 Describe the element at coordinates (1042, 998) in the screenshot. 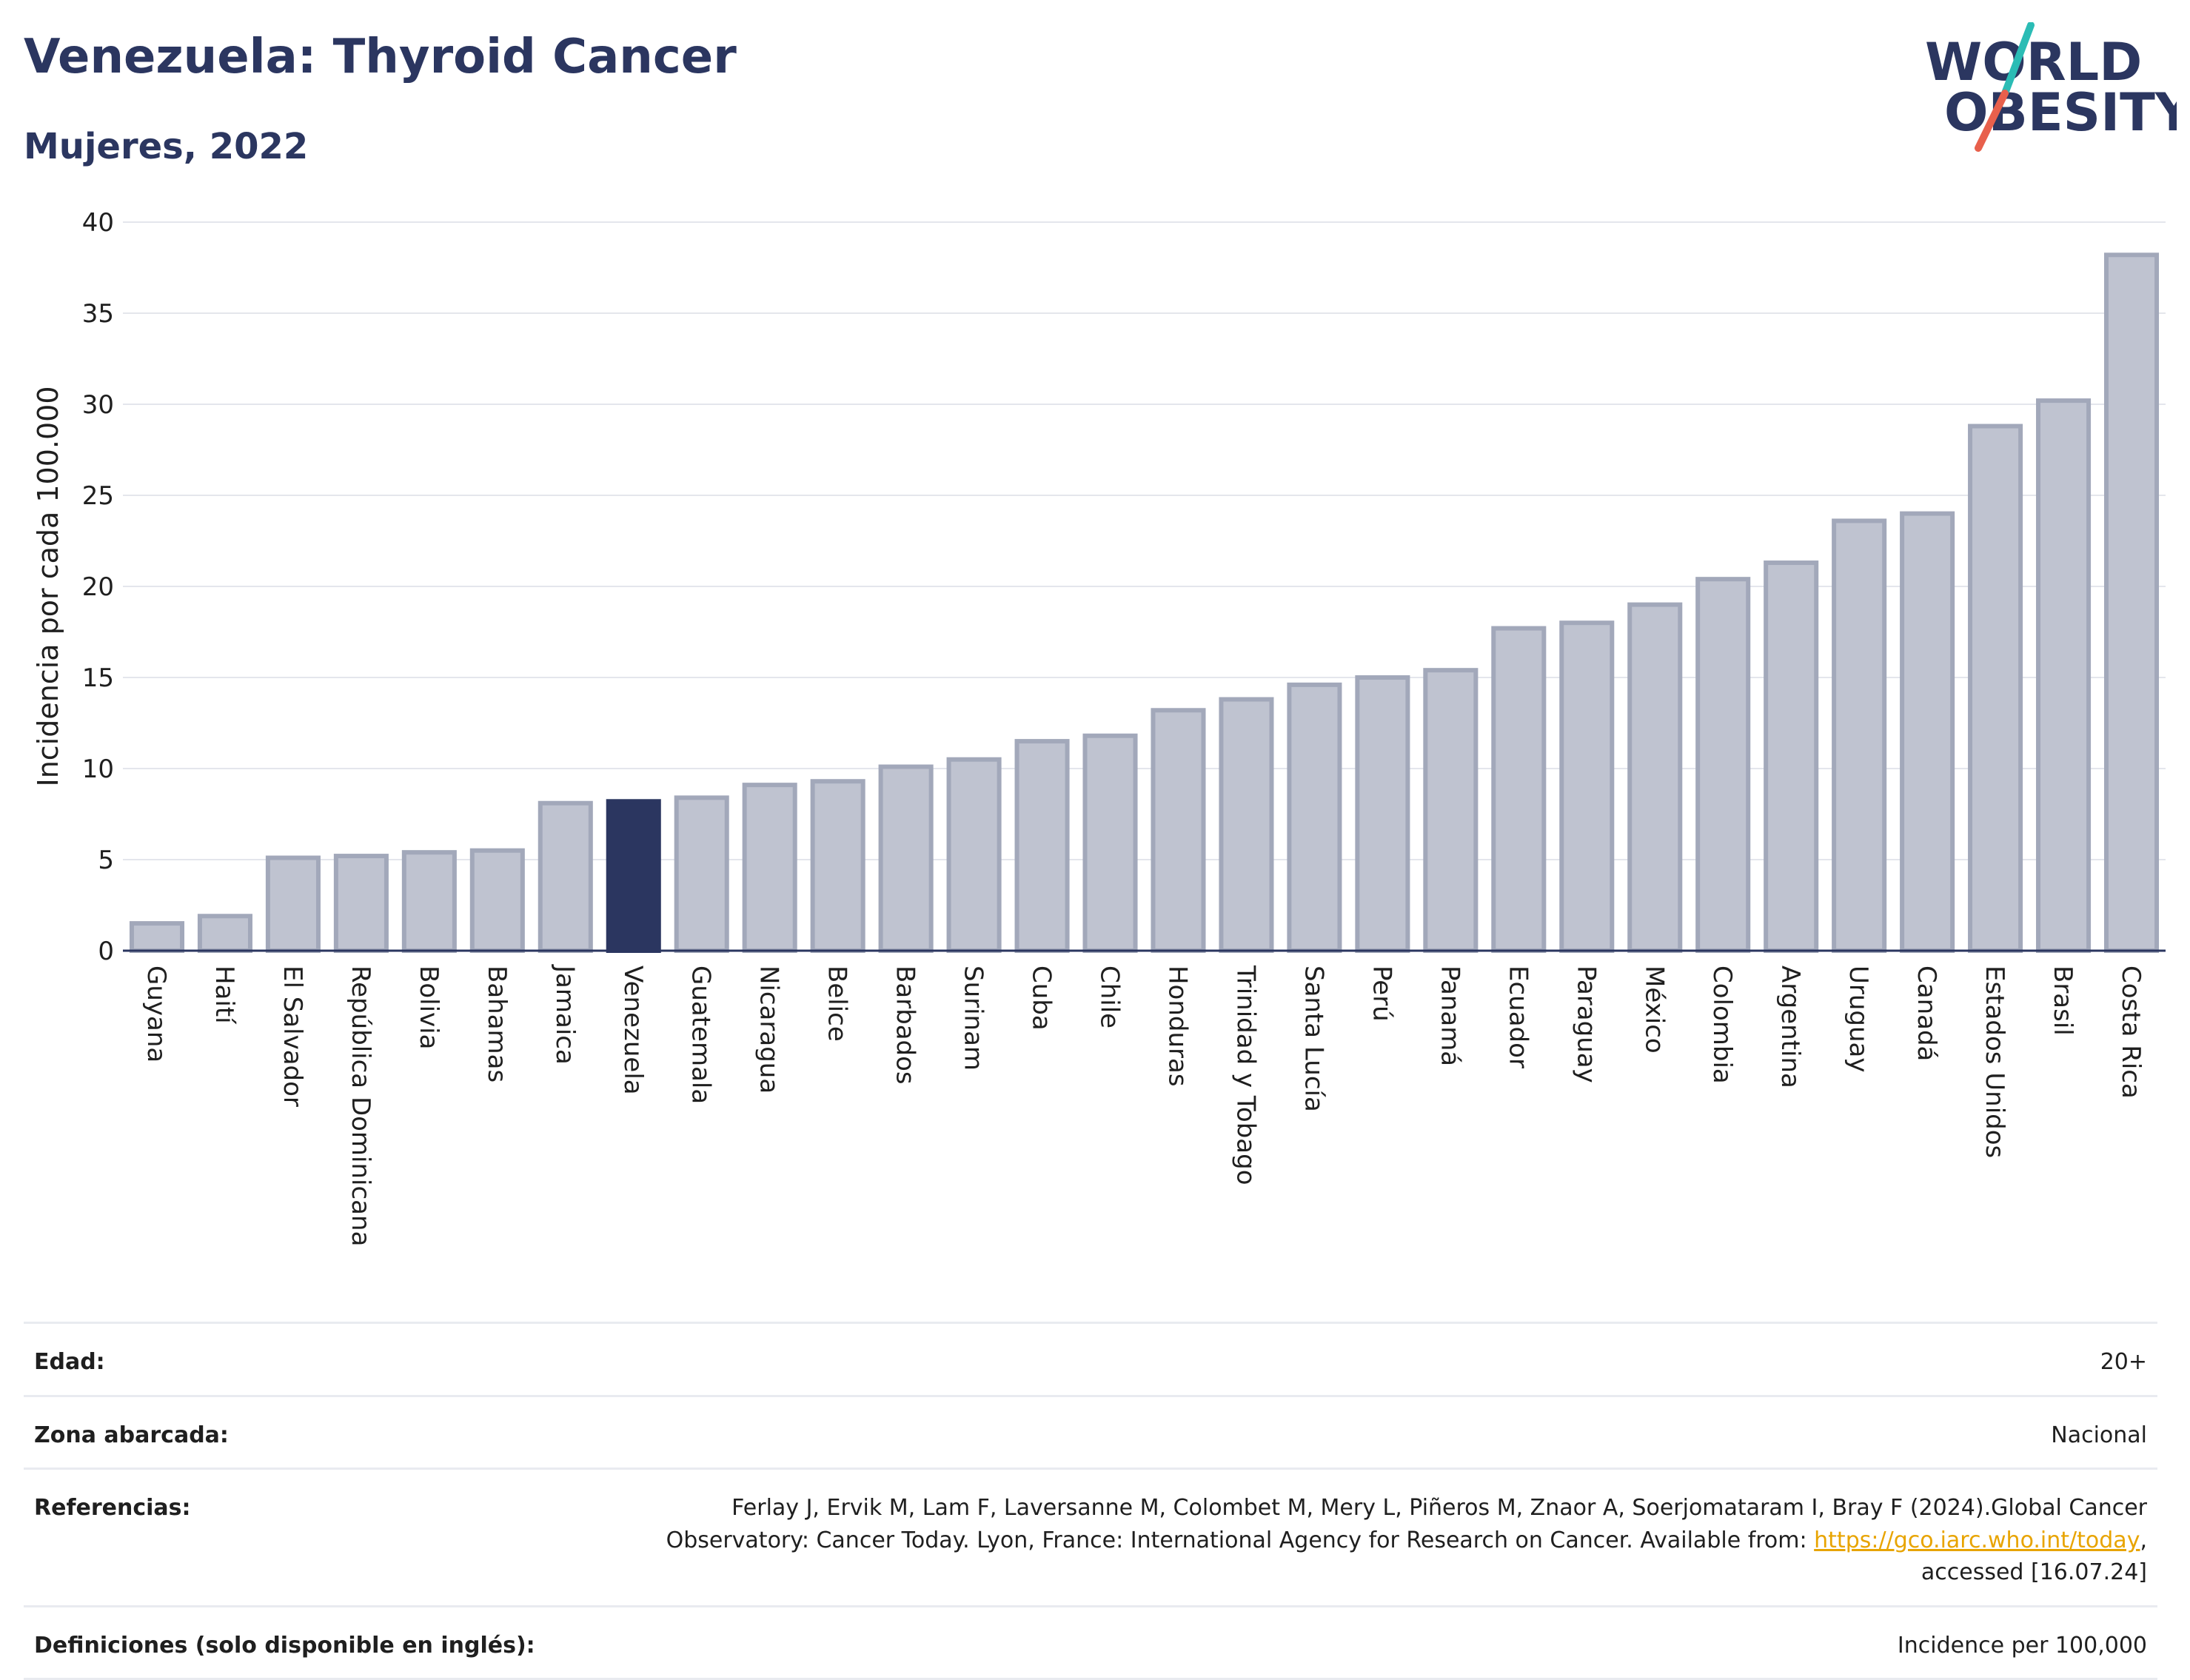

I see `x-category-label: Cuba` at that location.